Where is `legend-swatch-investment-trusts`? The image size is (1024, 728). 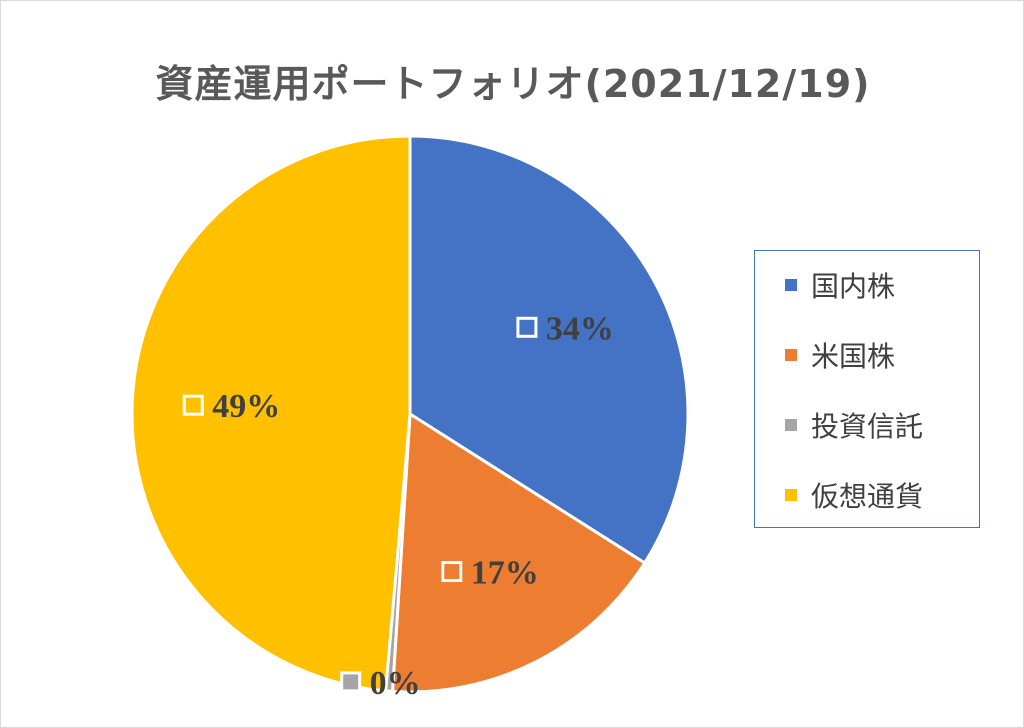
legend-swatch-investment-trusts is located at coordinates (791, 425).